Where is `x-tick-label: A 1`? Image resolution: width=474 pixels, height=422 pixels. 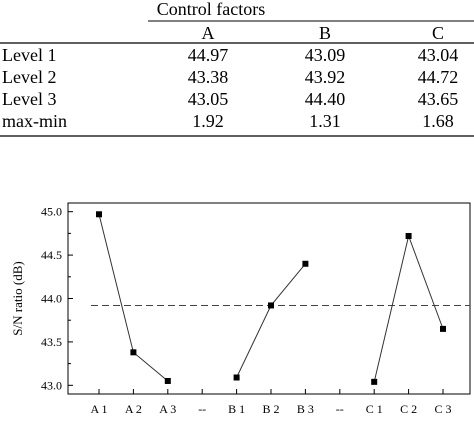
x-tick-label: A 1 is located at coordinates (98, 409).